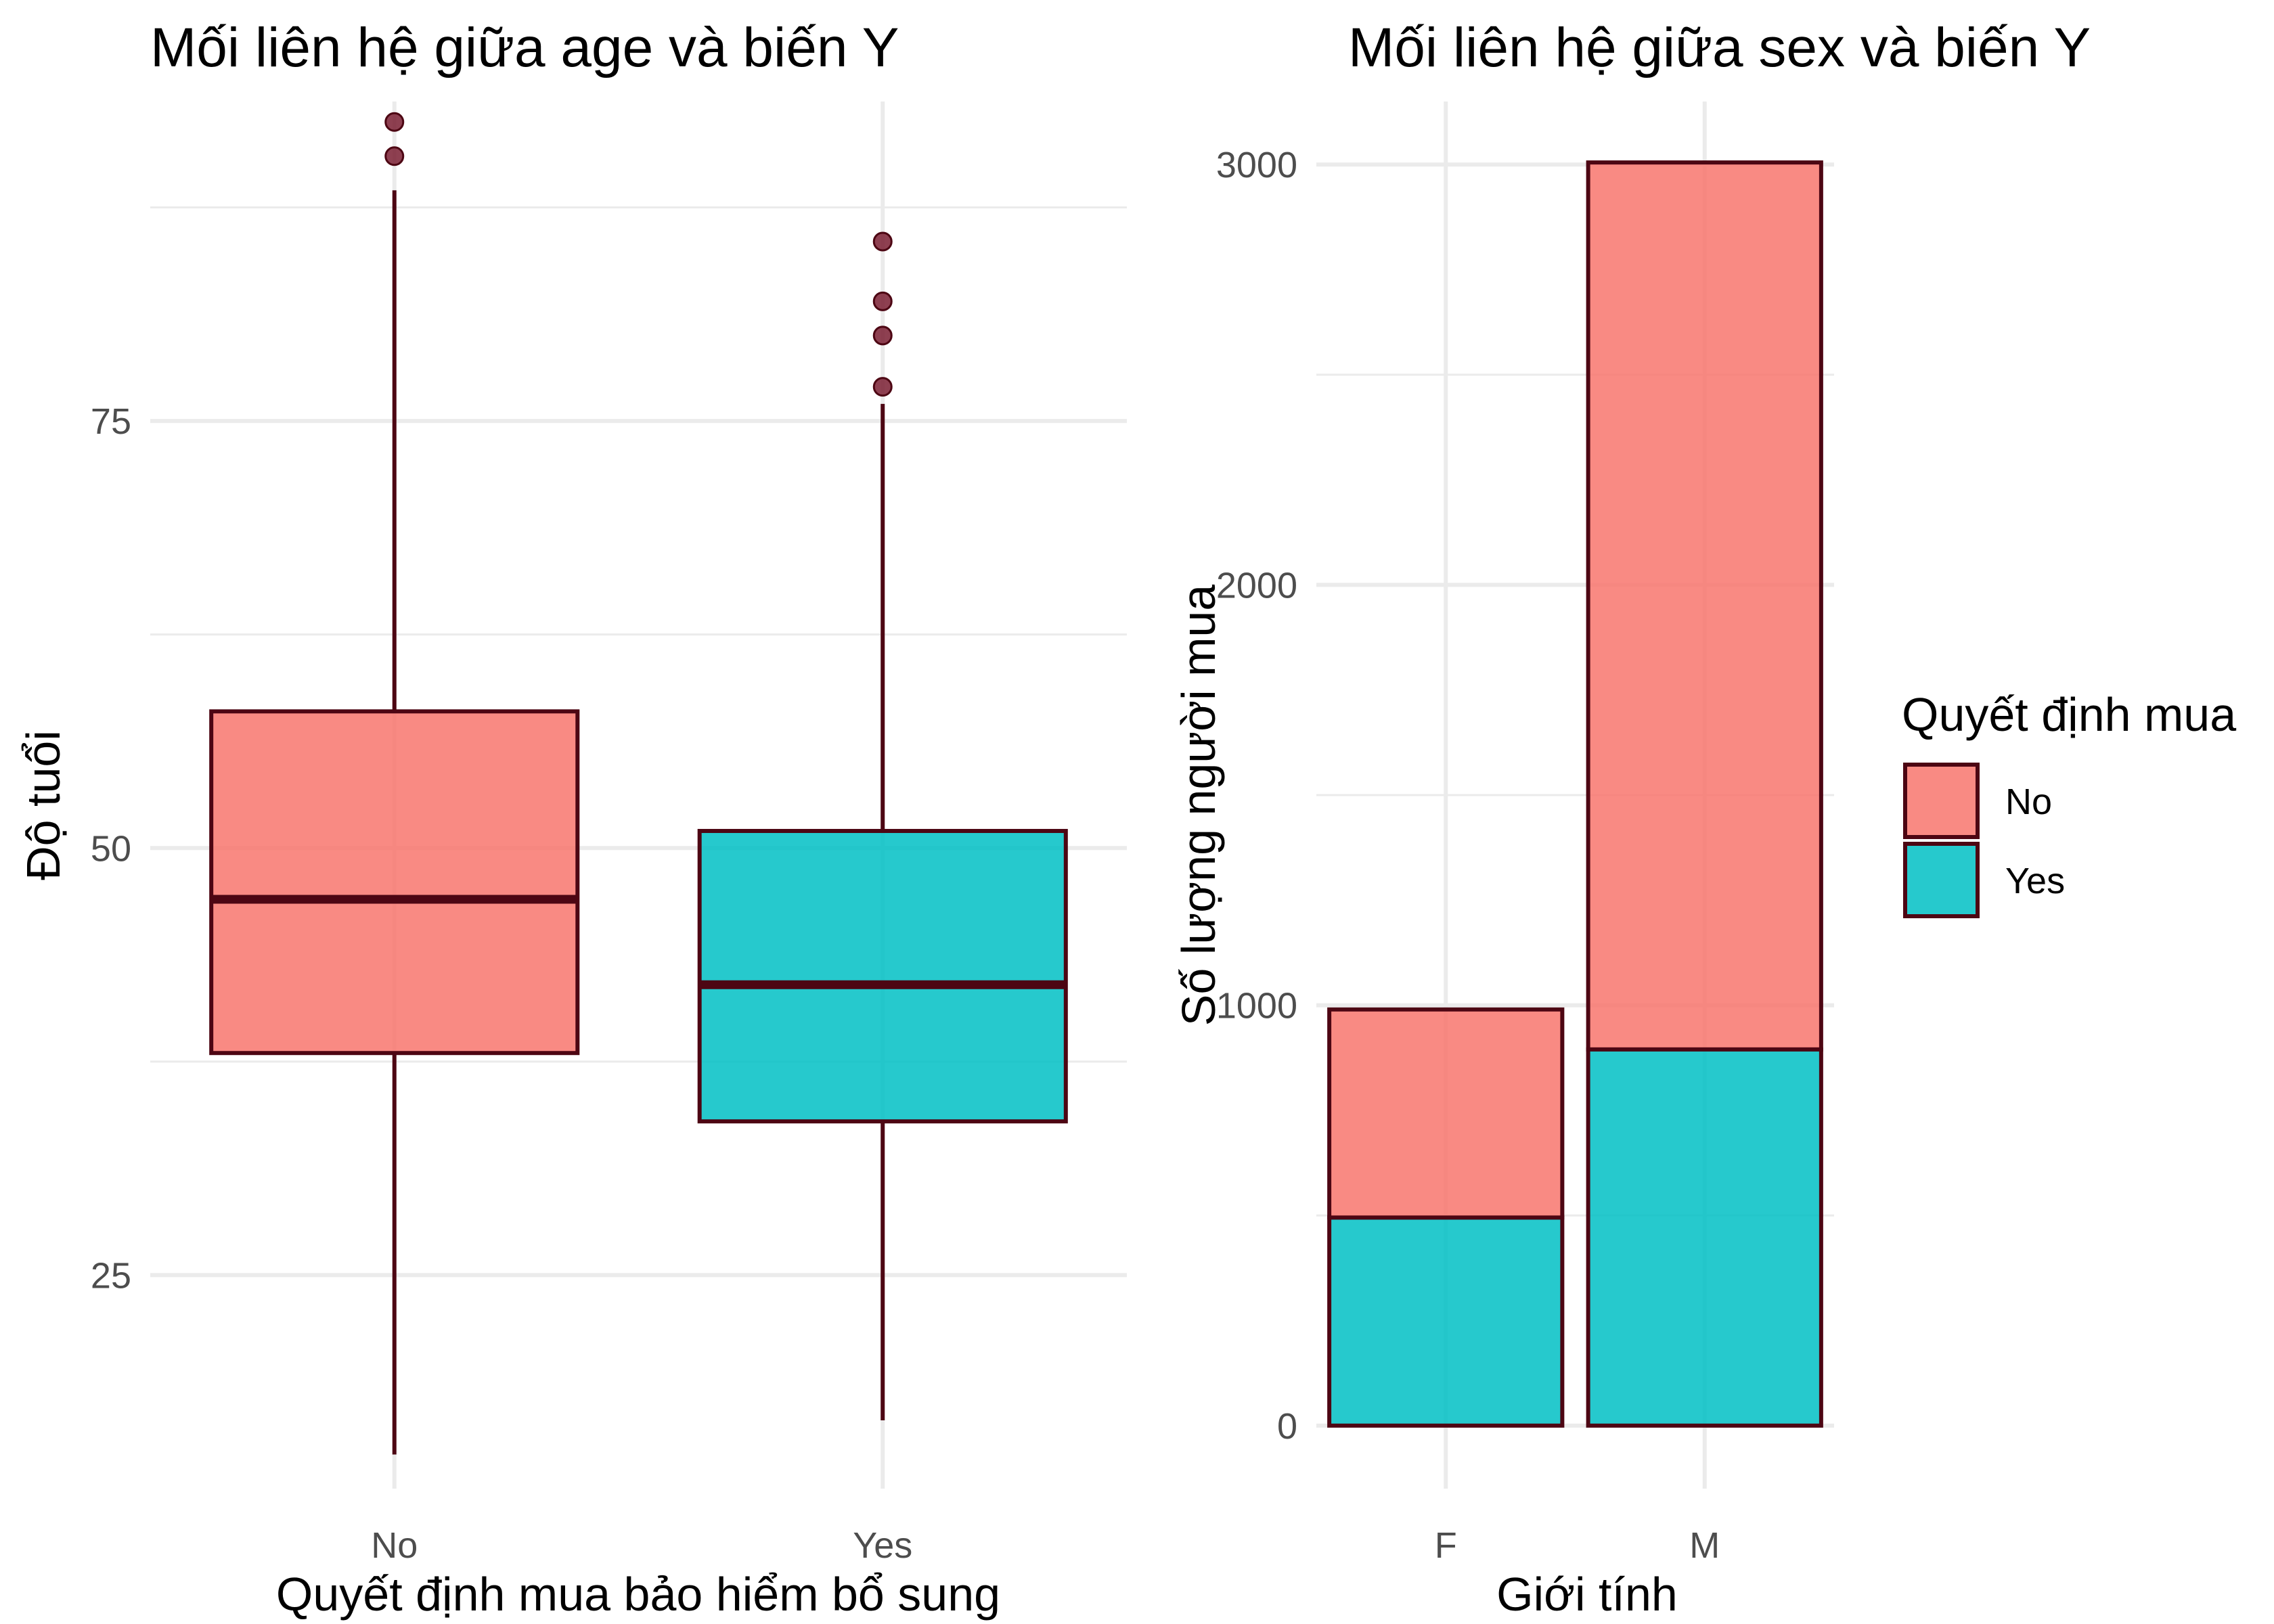 Image resolution: width=2274 pixels, height=1624 pixels. What do you see at coordinates (524, 47) in the screenshot?
I see `age-chart-title: Mối liên hệ giữa age và biến Y` at bounding box center [524, 47].